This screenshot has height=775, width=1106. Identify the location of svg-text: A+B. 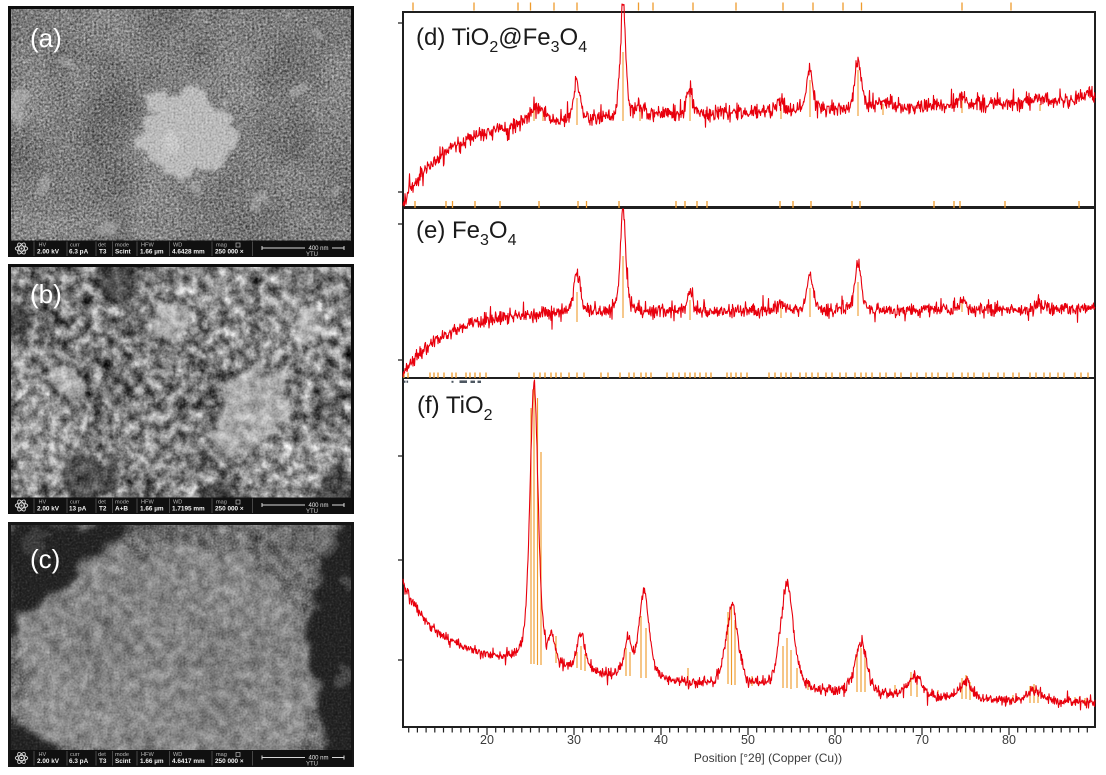
(121, 509).